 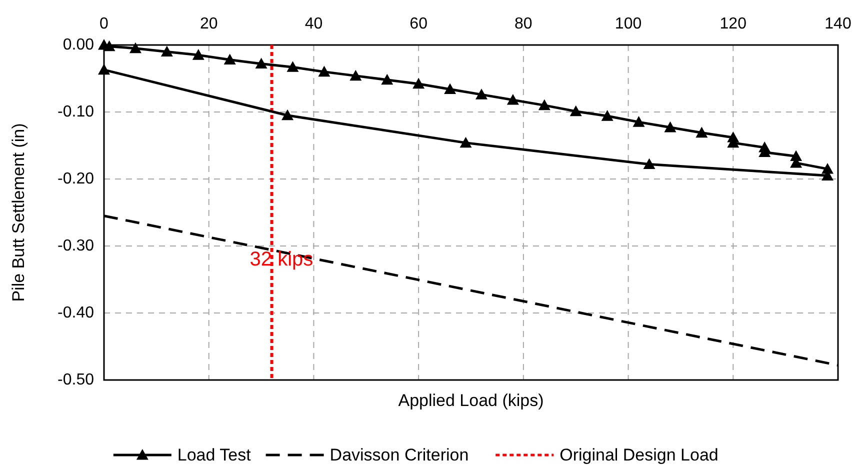 I want to click on x-tick-label: 100, so click(x=628, y=23).